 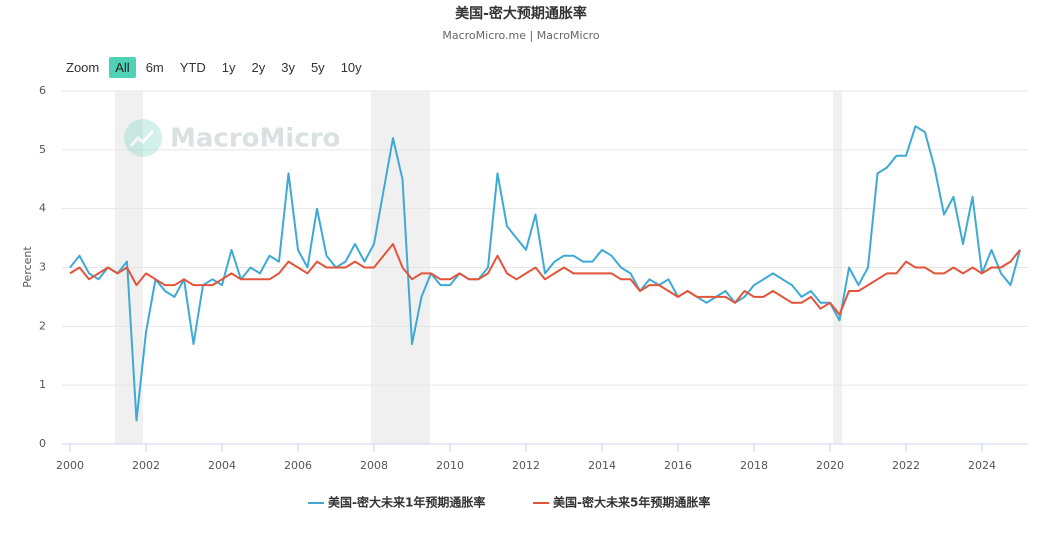 What do you see at coordinates (42, 267) in the screenshot?
I see `y-tick-label: 3` at bounding box center [42, 267].